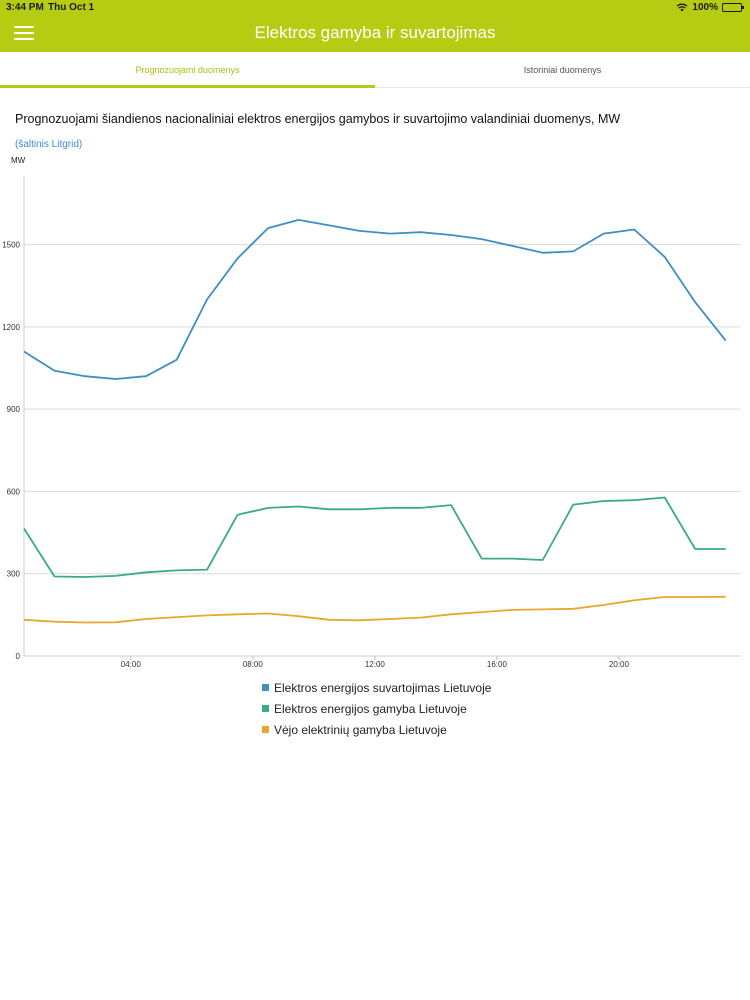  I want to click on y-tick-label: 900, so click(14, 409).